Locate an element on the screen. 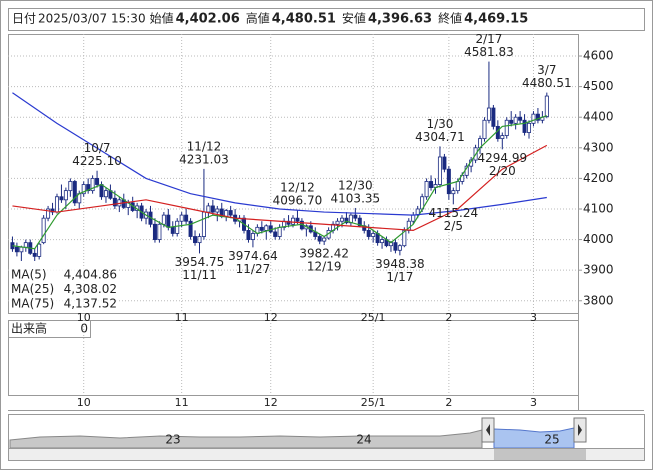 The height and width of the screenshot is (474, 653). legend-box is located at coordinates (64, 289).